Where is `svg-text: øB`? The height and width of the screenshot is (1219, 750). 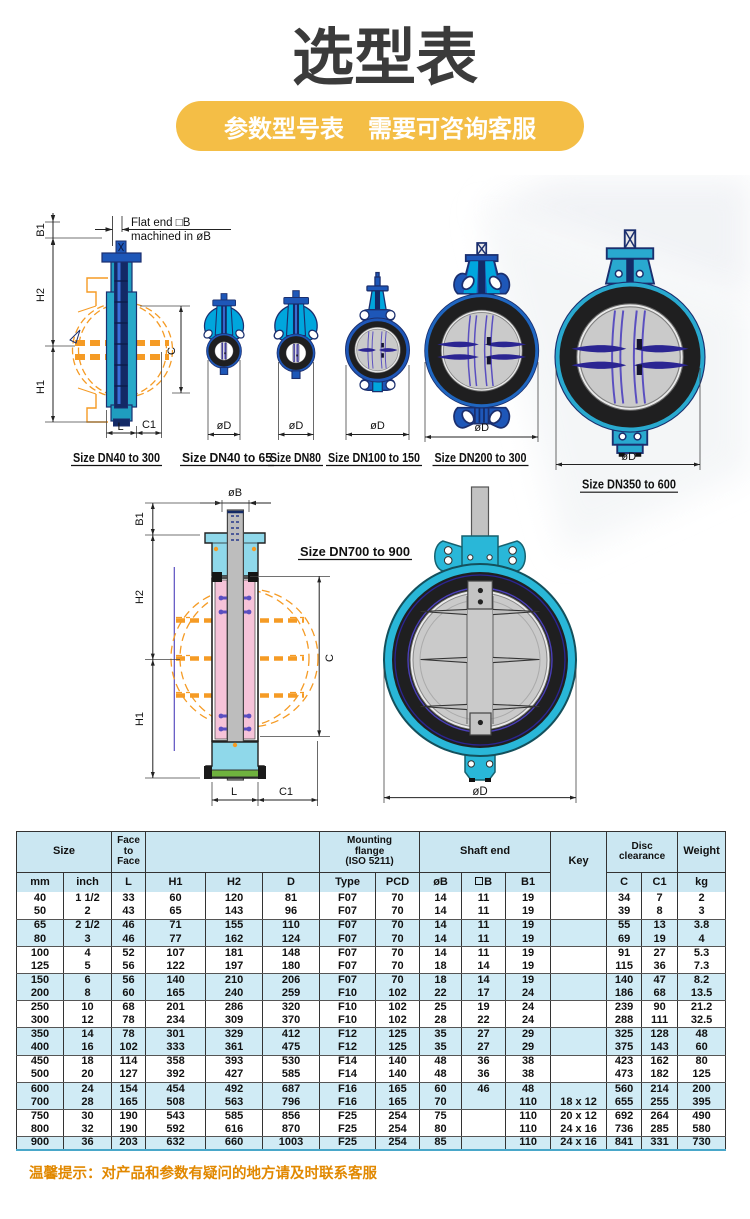 svg-text: øB is located at coordinates (235, 493).